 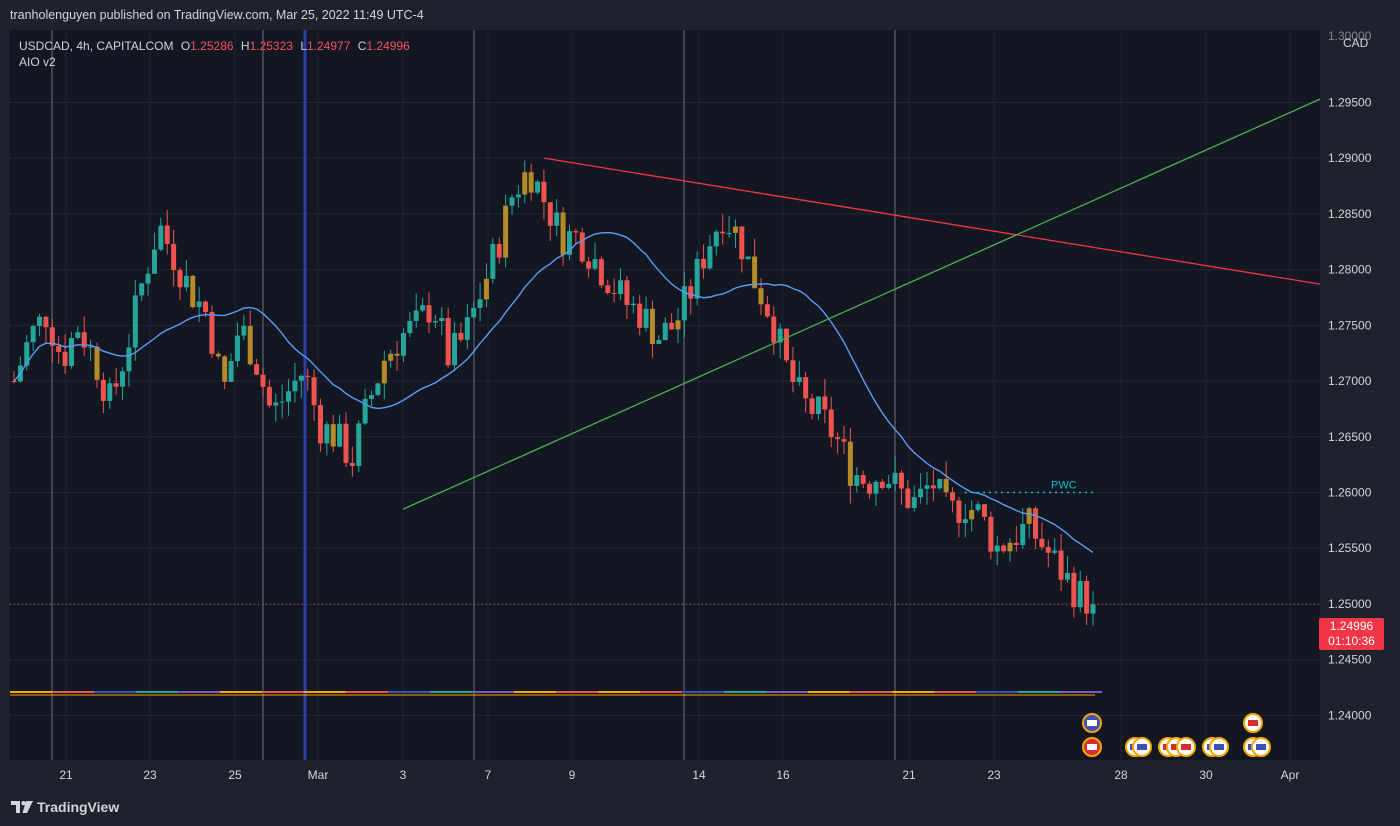 What do you see at coordinates (1350, 548) in the screenshot?
I see `y-tick-label: 1.25500` at bounding box center [1350, 548].